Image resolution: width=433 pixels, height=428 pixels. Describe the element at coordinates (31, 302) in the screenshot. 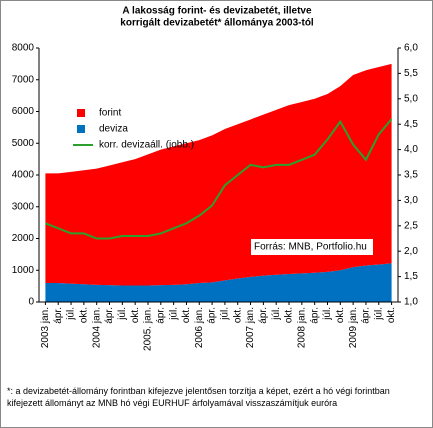

I see `y-tick-label: 0` at that location.